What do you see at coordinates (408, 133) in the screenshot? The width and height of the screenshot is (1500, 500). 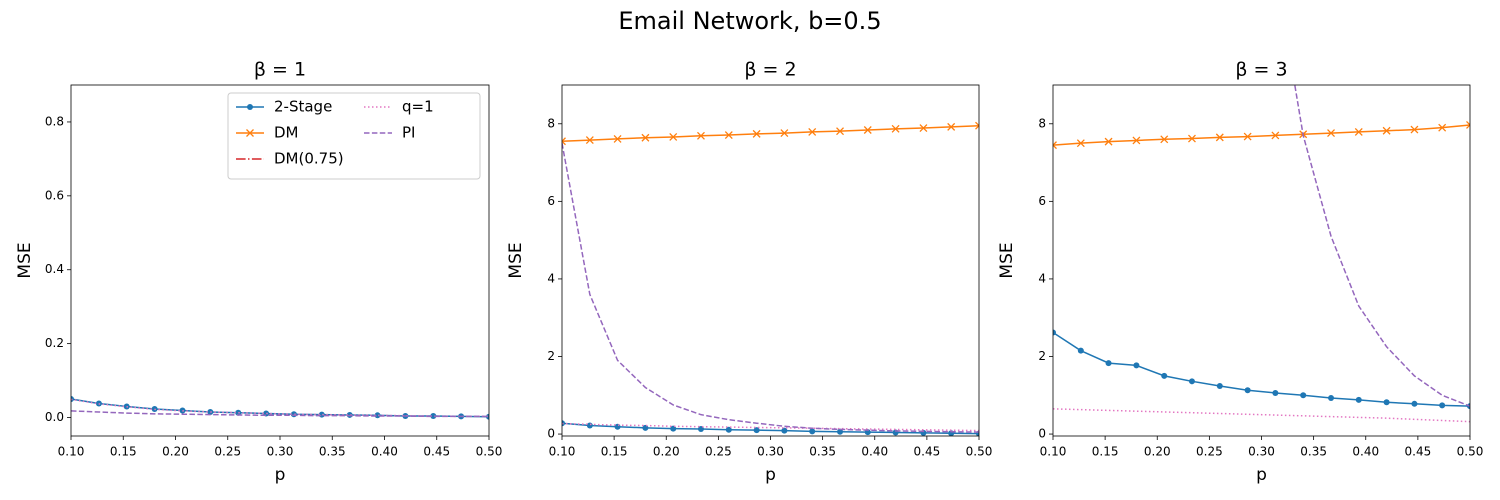 I see `legend-label: PI` at bounding box center [408, 133].